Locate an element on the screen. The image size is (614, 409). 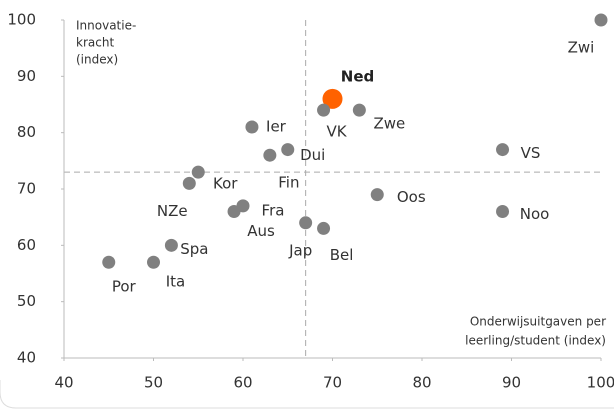
point-label: Fin is located at coordinates (288, 183).